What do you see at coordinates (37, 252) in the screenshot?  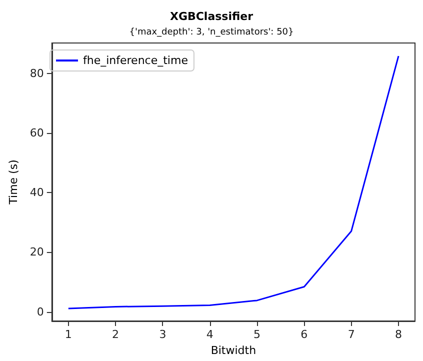 I see `y-tick-label: 20` at bounding box center [37, 252].